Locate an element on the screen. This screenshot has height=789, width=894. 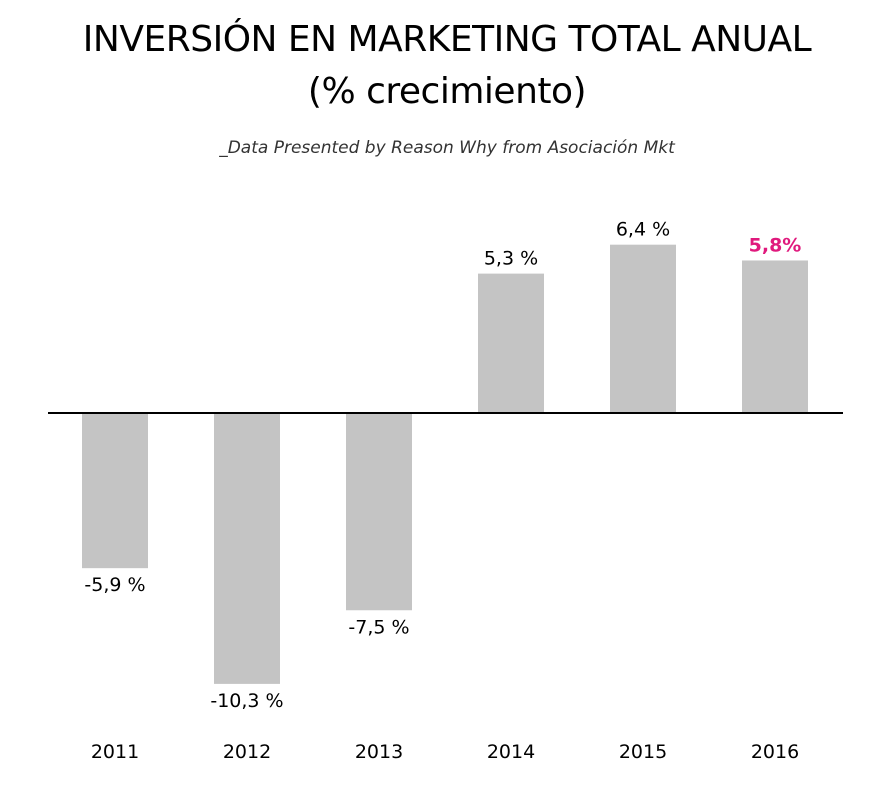
data-label-2012: -10,3 % is located at coordinates (246, 701).